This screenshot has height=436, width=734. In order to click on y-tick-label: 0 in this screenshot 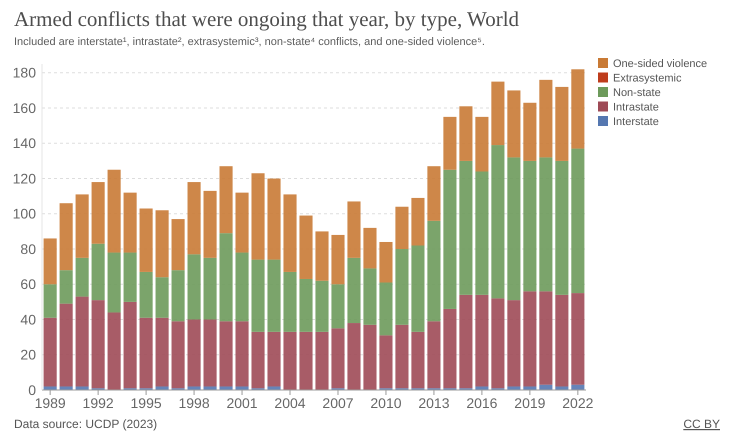, I will do `click(32, 390)`.